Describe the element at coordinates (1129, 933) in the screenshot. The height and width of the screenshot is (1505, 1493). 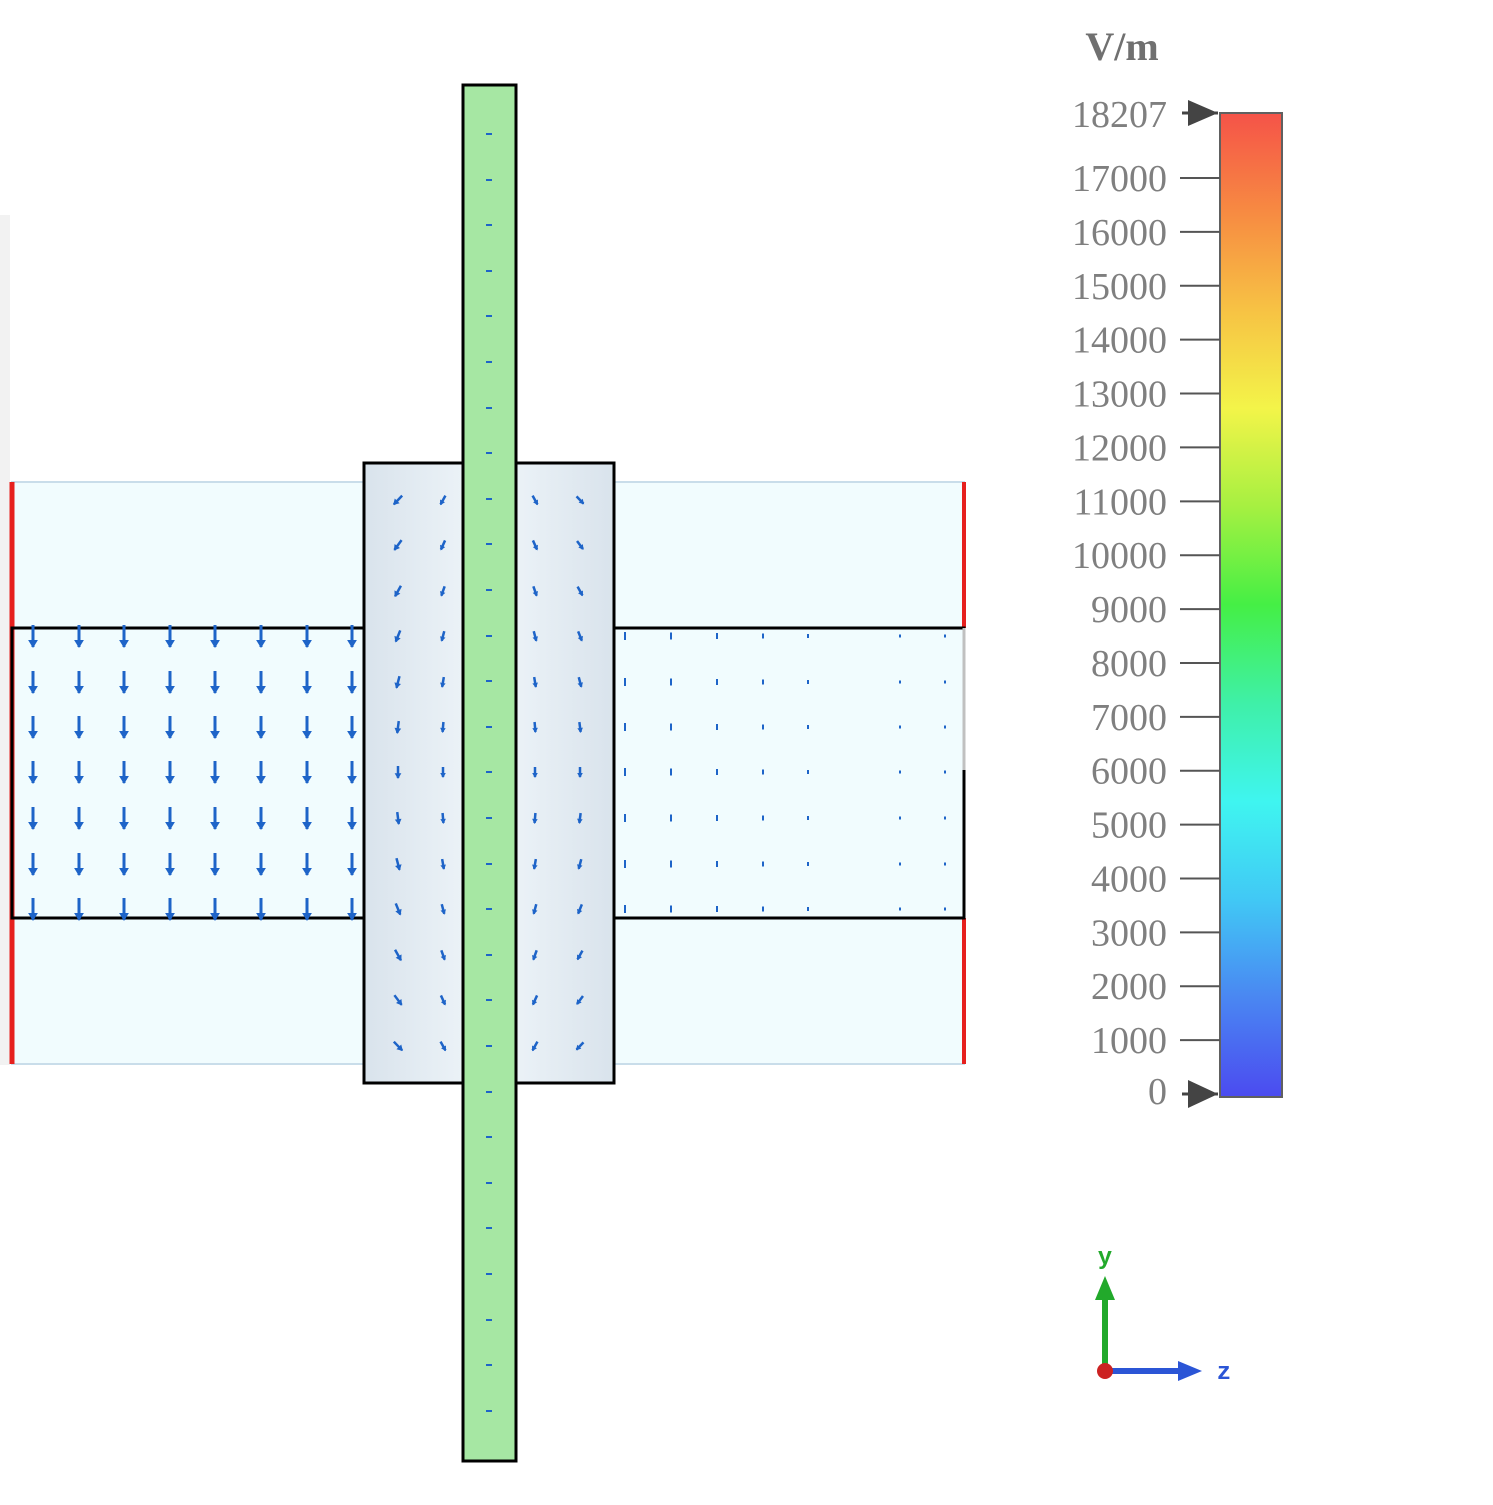
I see `colorbar-tick-label: 3000` at that location.